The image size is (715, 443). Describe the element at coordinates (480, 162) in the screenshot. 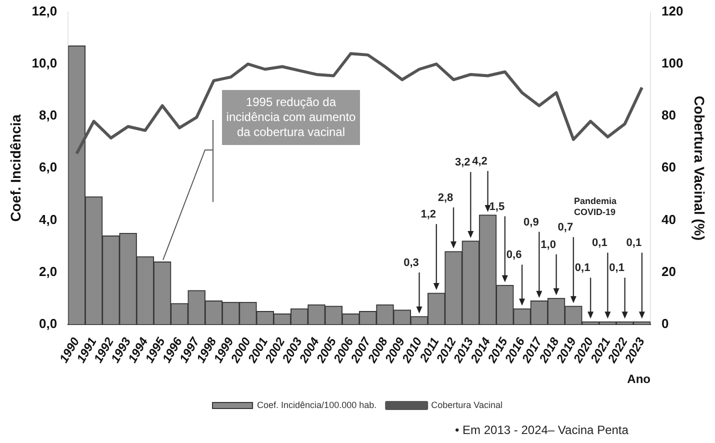

I see `data-label: 4,2` at that location.